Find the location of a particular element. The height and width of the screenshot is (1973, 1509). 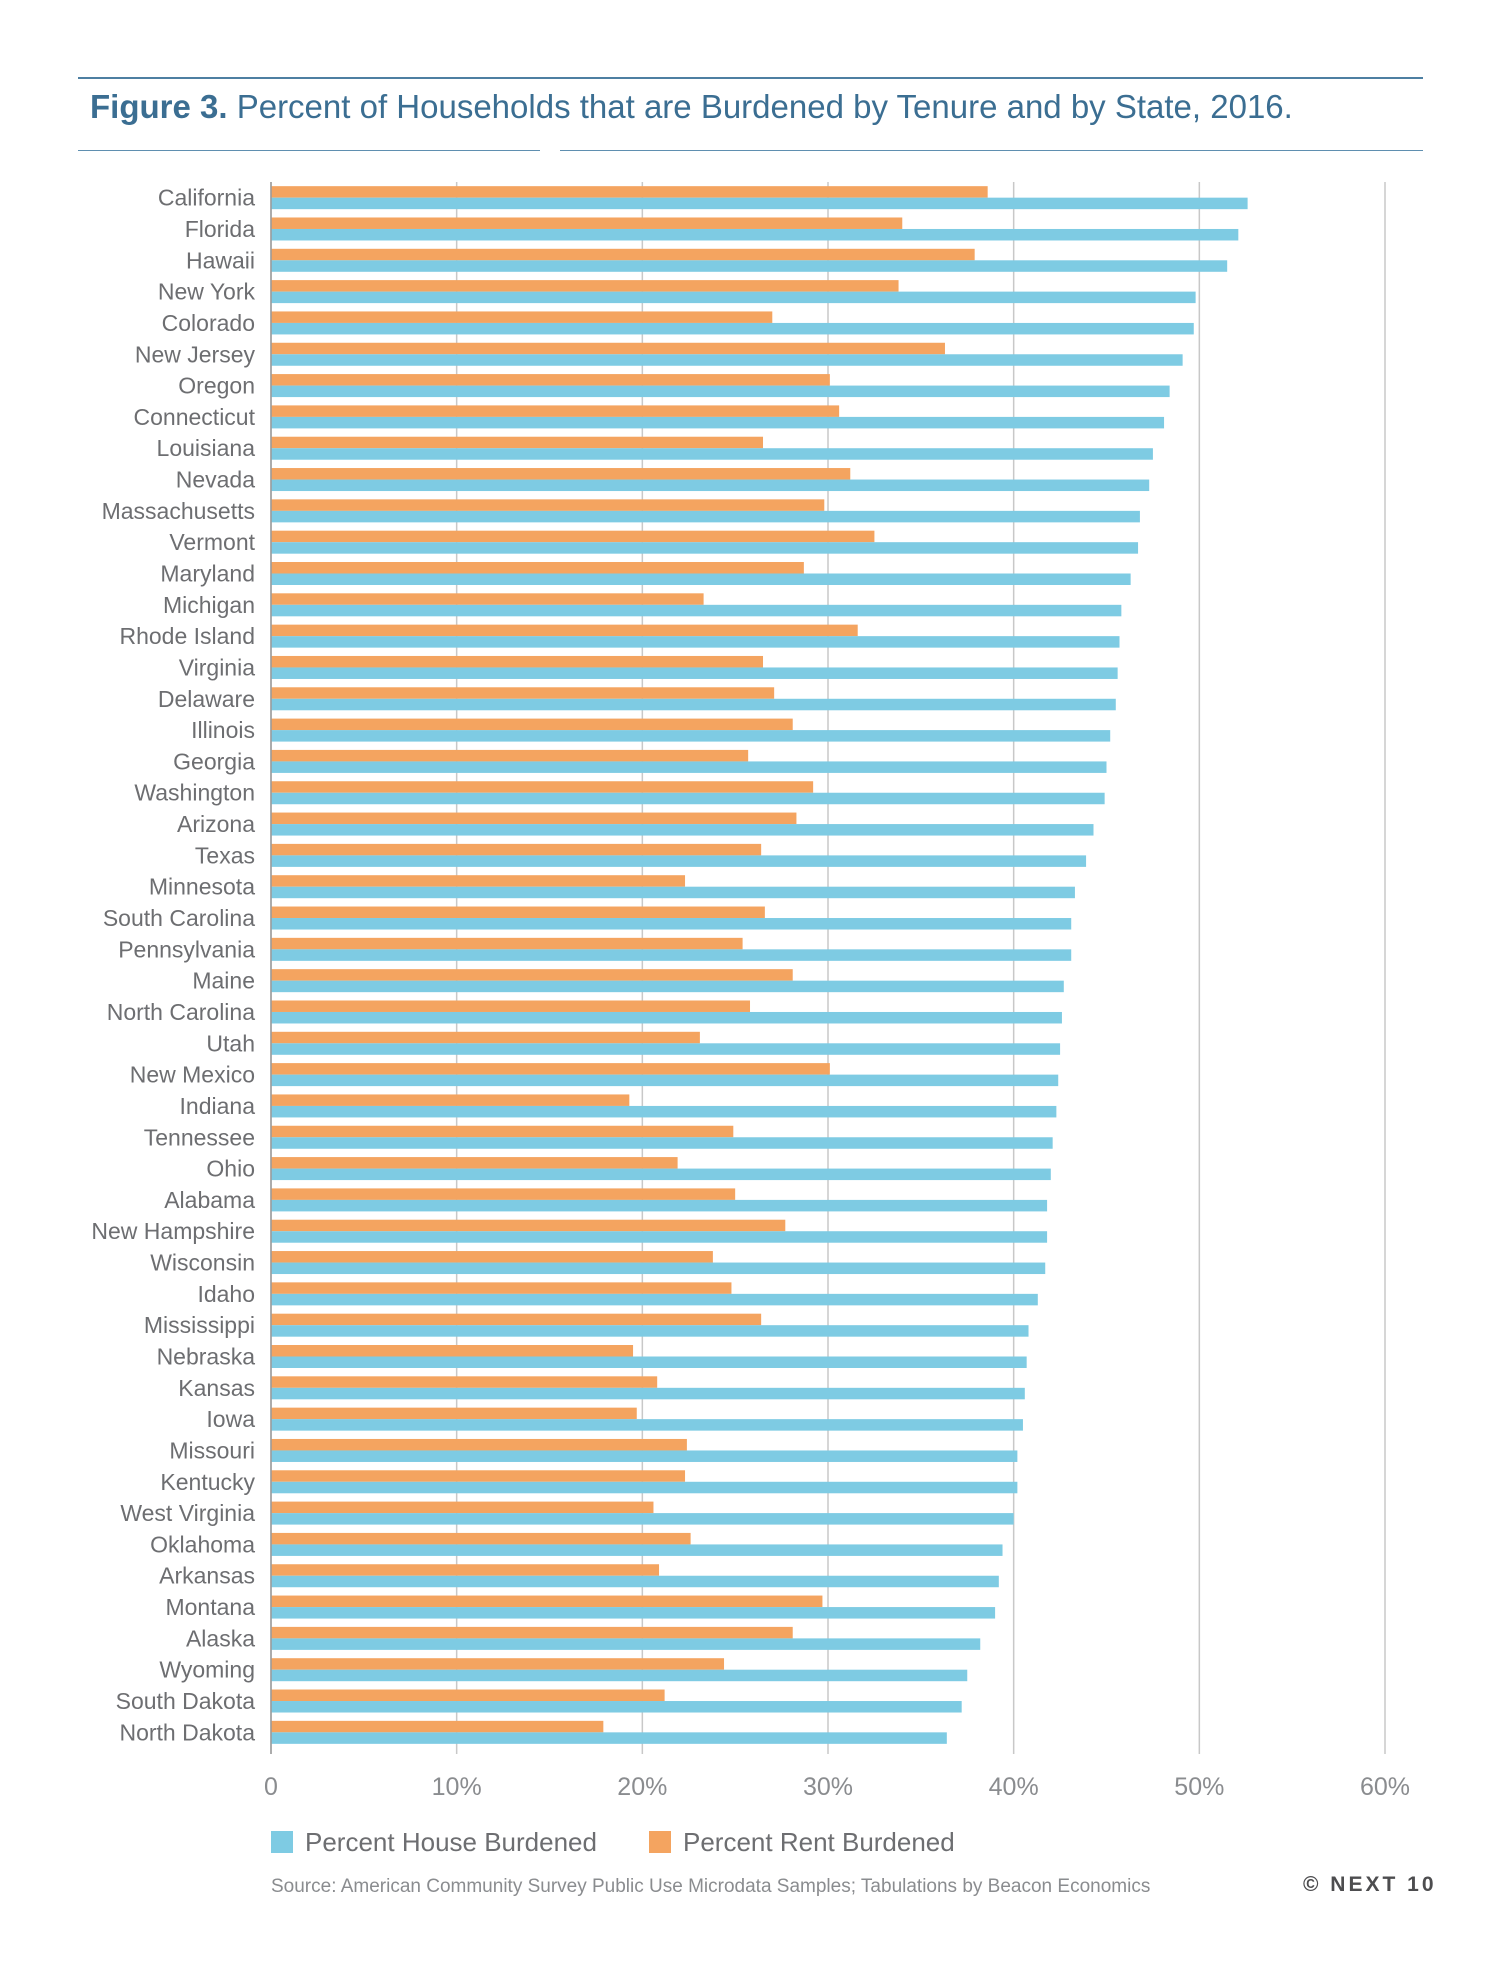

category-label: Alabama is located at coordinates (209, 1200).